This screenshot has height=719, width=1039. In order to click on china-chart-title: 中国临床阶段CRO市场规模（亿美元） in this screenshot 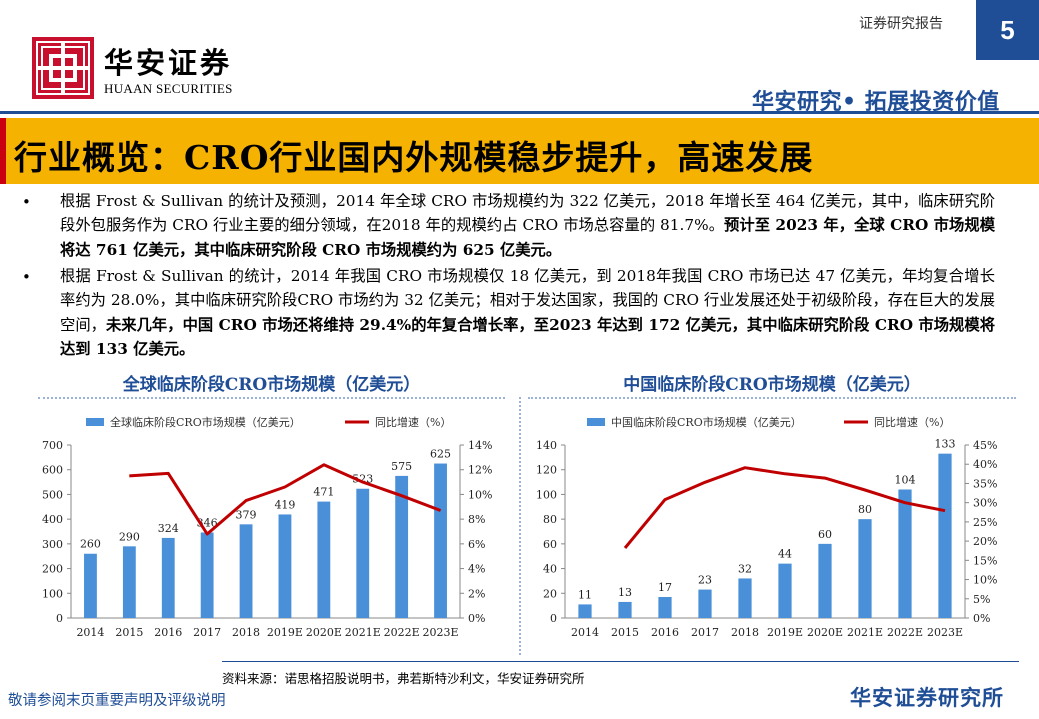, I will do `click(772, 385)`.